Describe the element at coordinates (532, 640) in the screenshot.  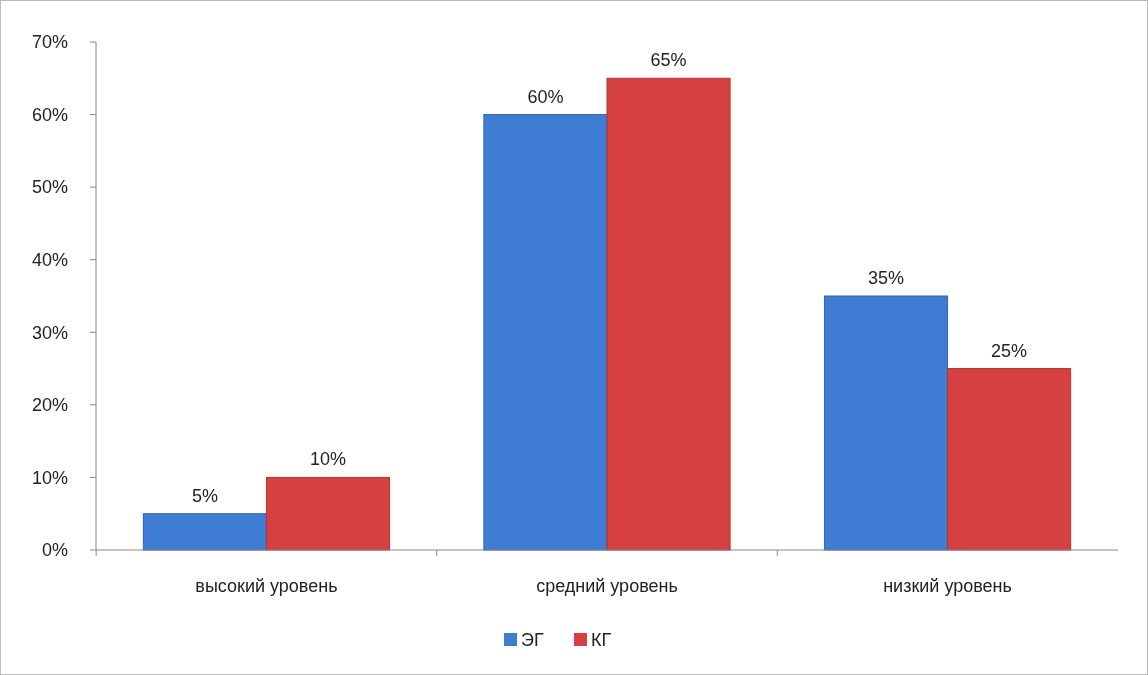
I see `legend-label: ЭГ` at that location.